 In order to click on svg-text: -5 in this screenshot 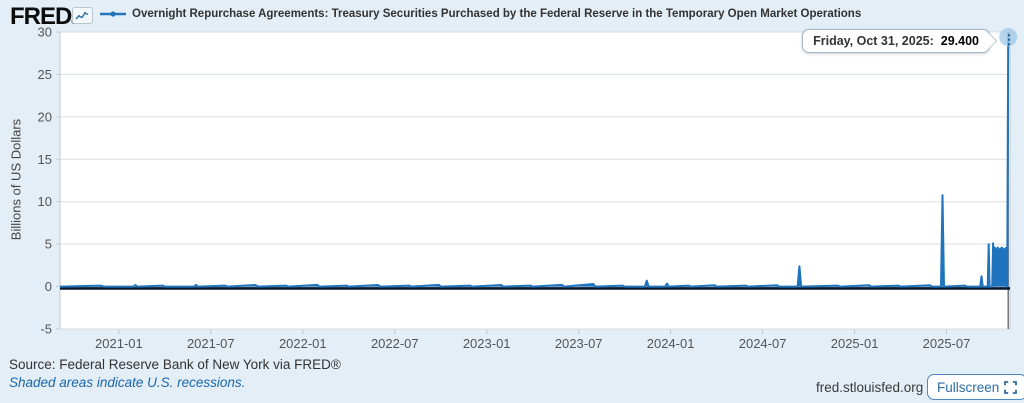, I will do `click(46, 329)`.